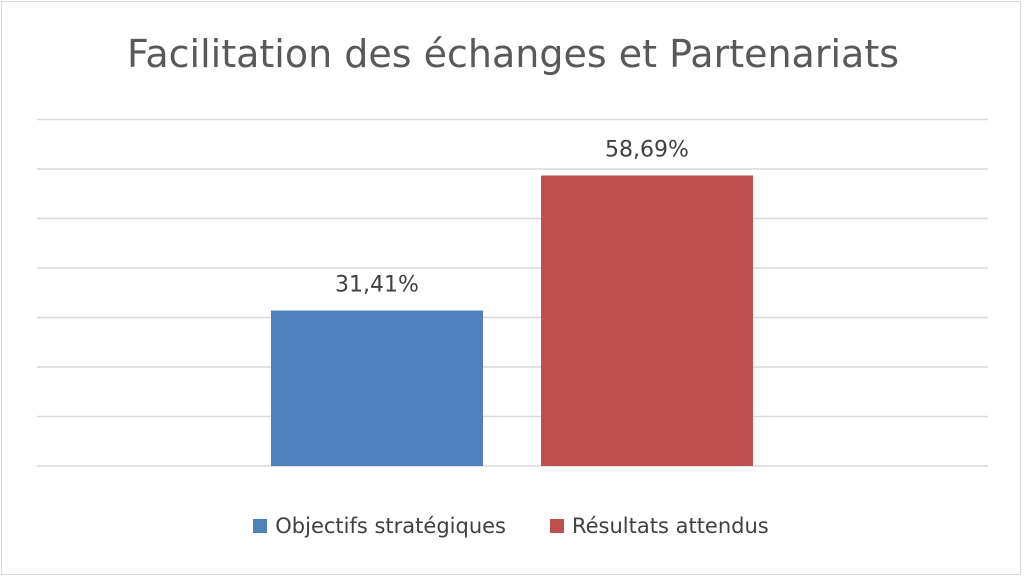 This screenshot has height=578, width=1024. What do you see at coordinates (670, 526) in the screenshot?
I see `legend-label-resultats: Résultats attendus` at bounding box center [670, 526].